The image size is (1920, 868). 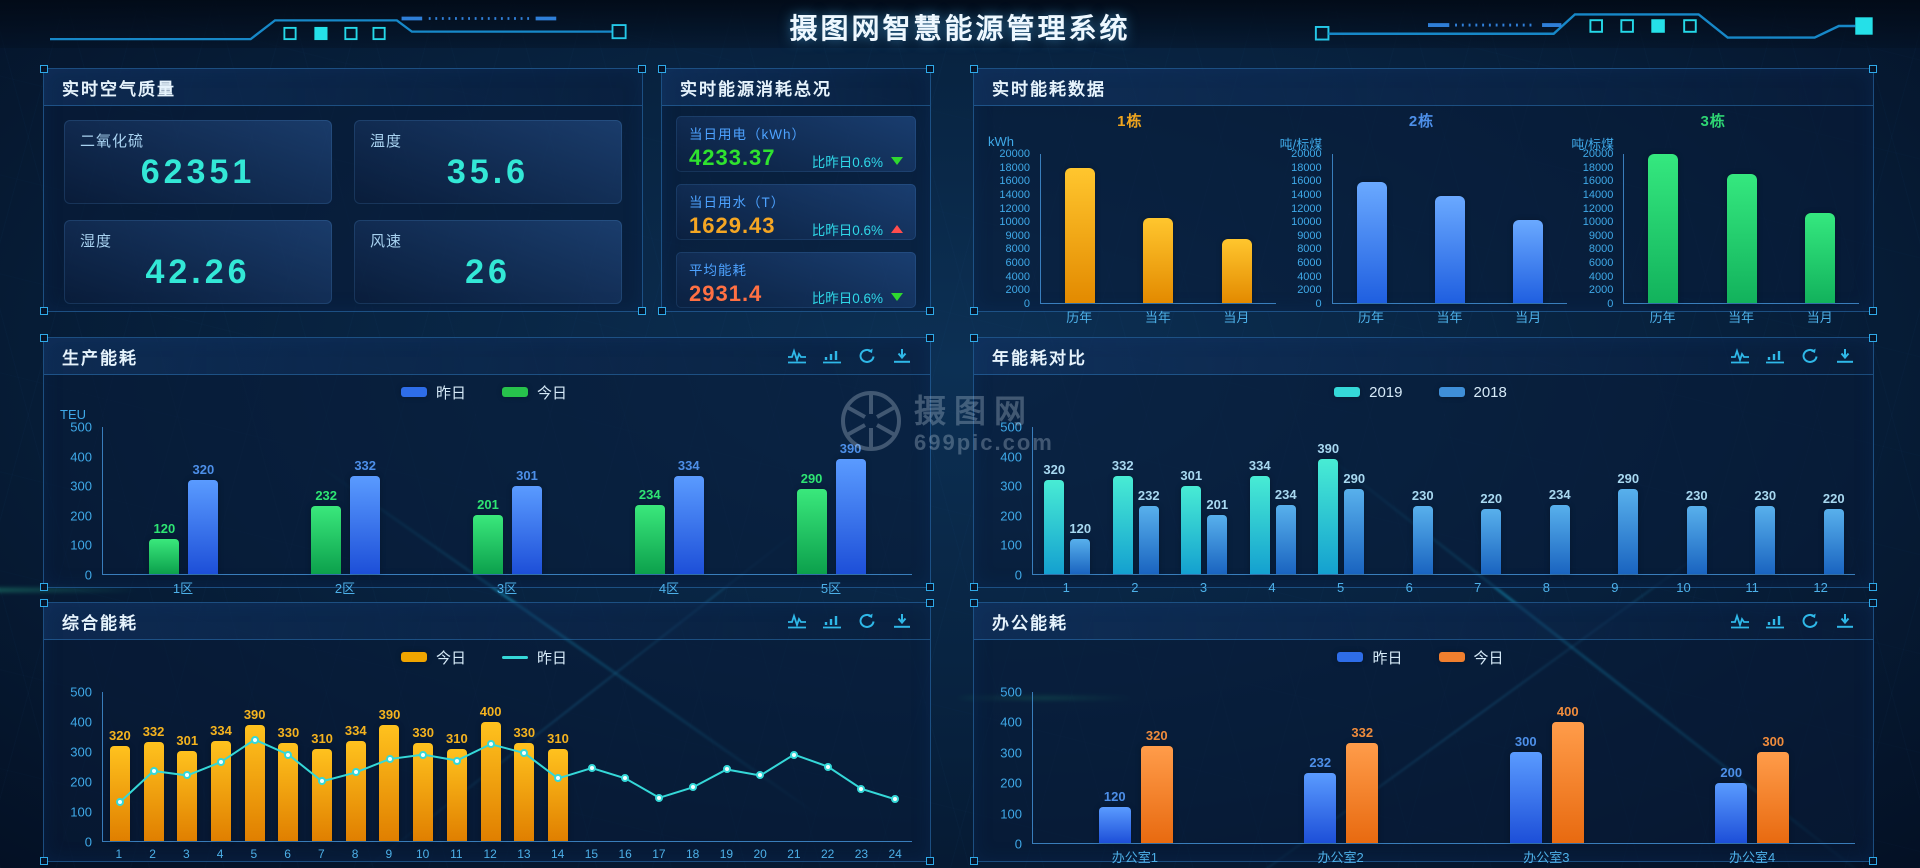 I want to click on x-tick-label: 4, so click(x=1272, y=587).